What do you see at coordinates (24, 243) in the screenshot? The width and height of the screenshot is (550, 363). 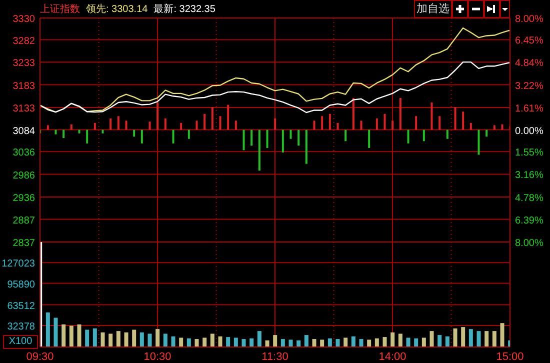 I see `y-tick-label: 2837` at bounding box center [24, 243].